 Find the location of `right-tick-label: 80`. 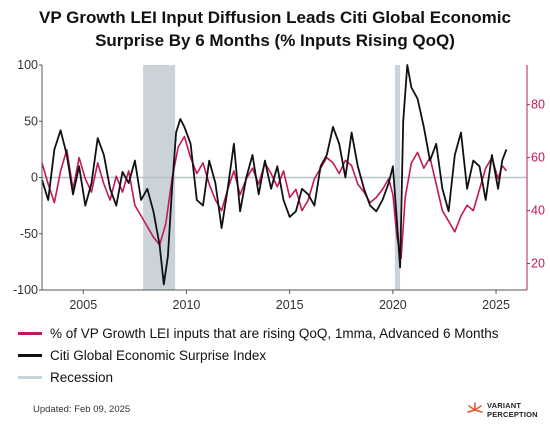

right-tick-label: 80 is located at coordinates (538, 105).